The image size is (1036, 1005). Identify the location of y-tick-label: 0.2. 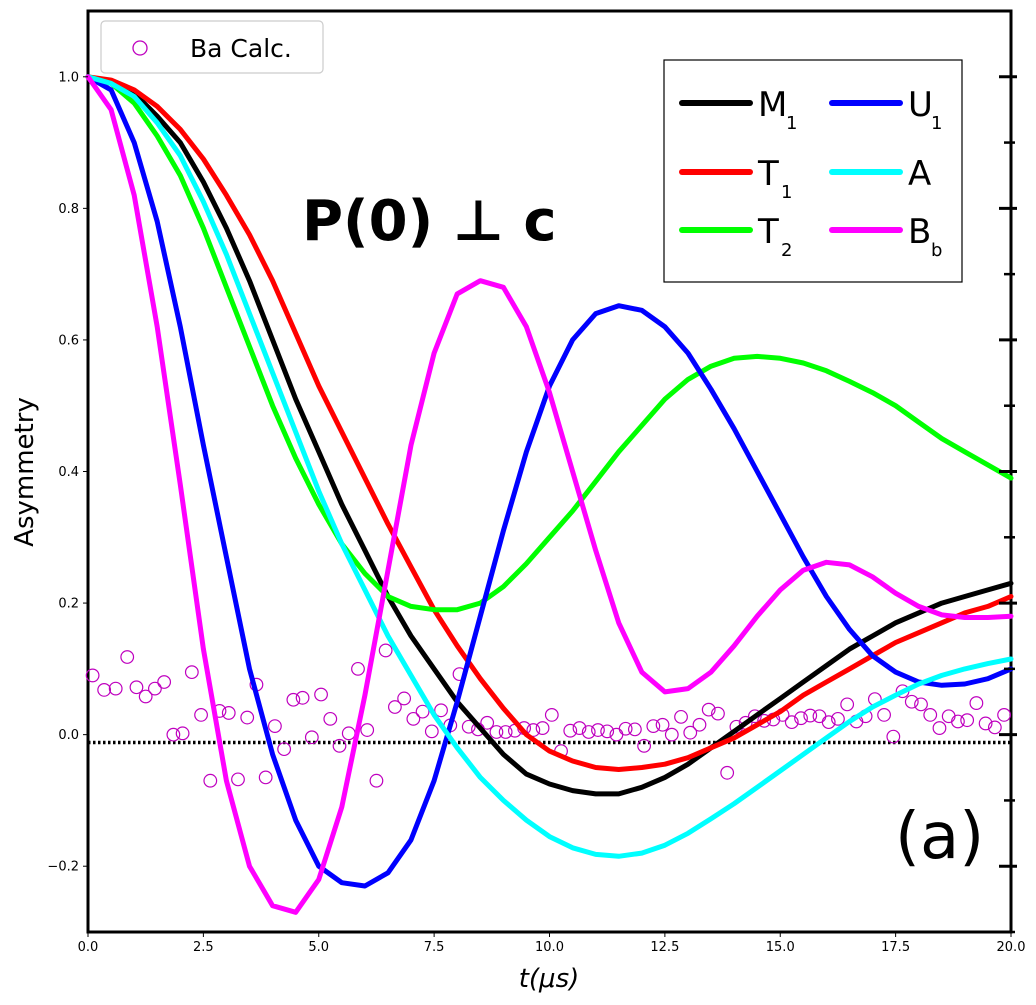
(68, 604).